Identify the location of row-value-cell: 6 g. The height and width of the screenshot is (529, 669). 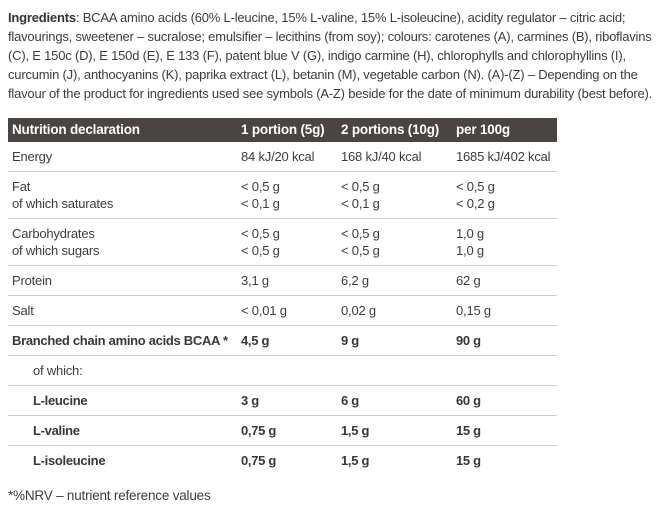
(394, 400).